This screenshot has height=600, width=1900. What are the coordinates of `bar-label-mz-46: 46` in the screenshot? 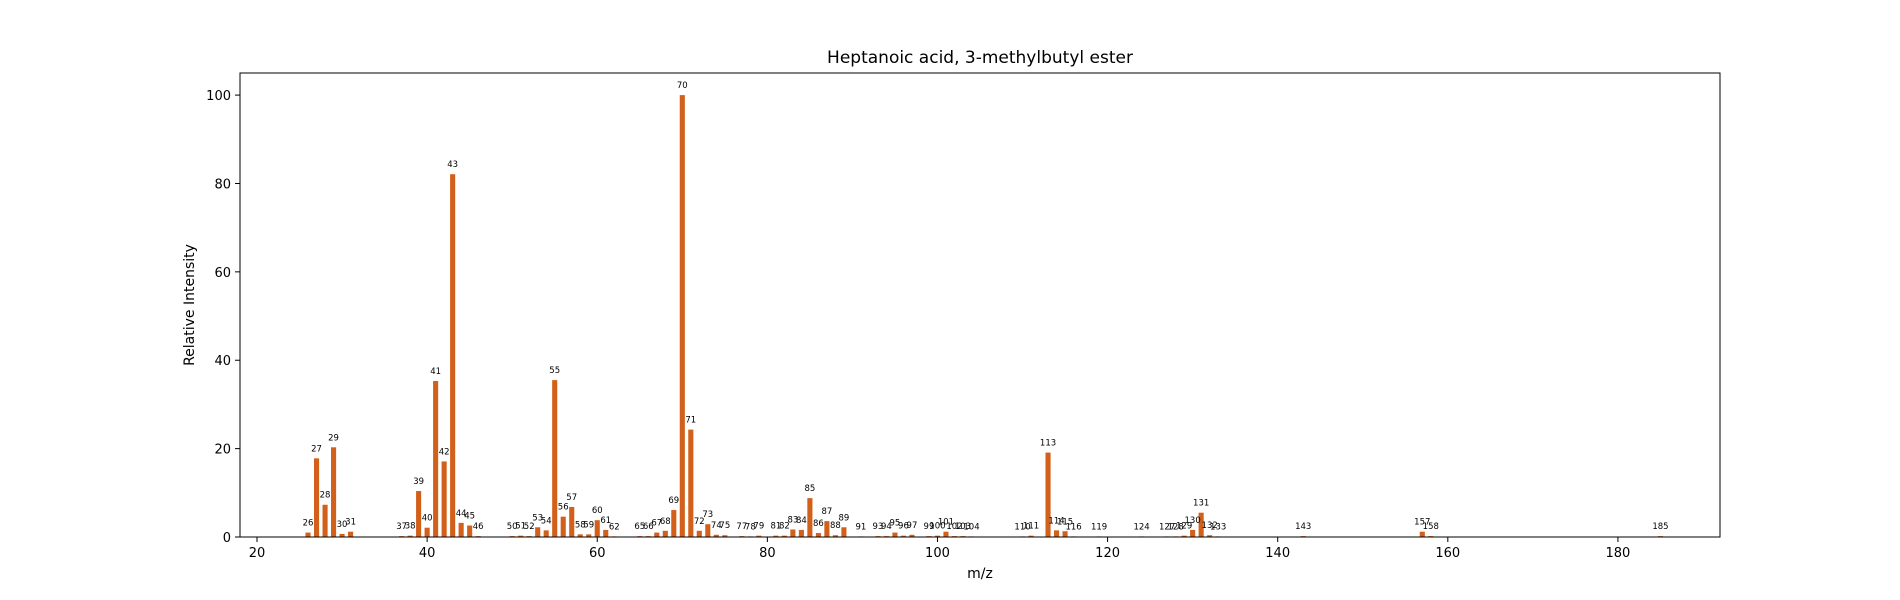 It's located at (478, 527).